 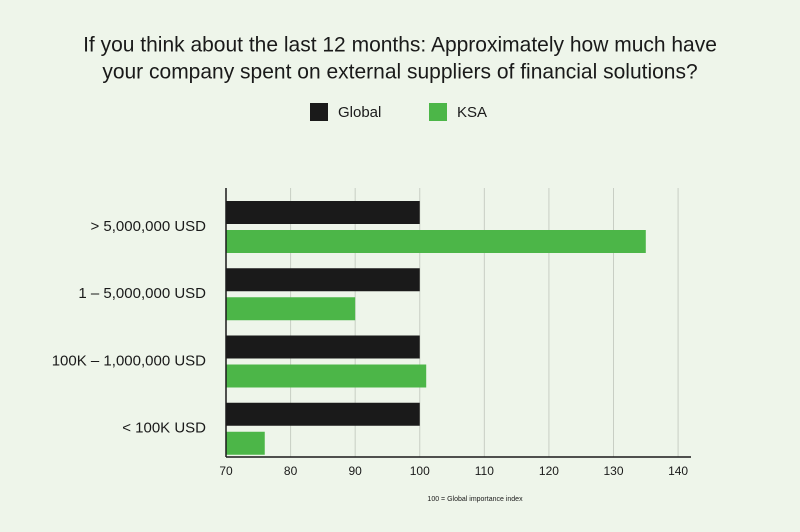 I want to click on x-tick-label: 140, so click(x=678, y=471).